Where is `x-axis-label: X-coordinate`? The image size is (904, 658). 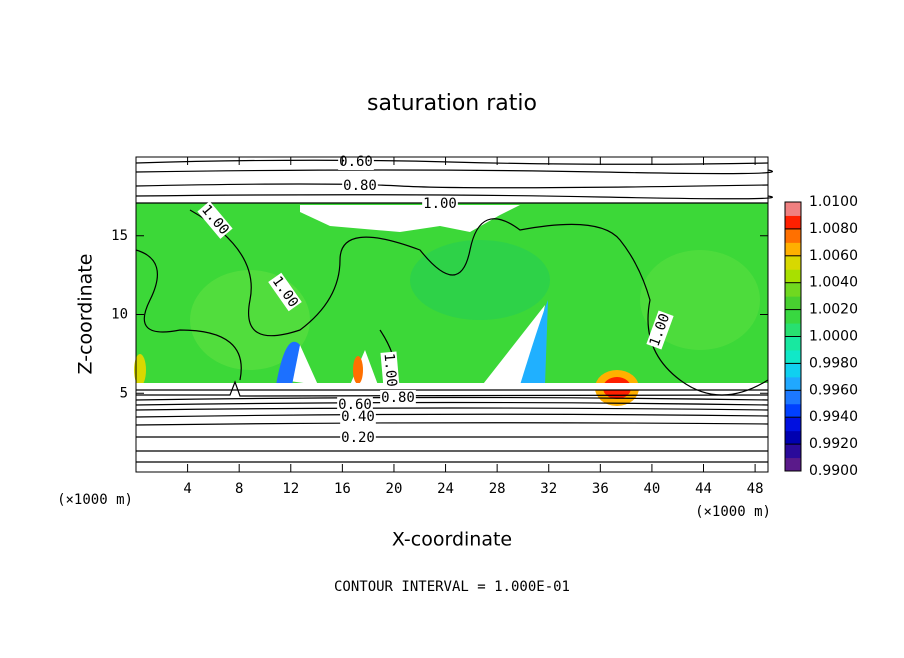
x-axis-label: X-coordinate is located at coordinates (452, 540).